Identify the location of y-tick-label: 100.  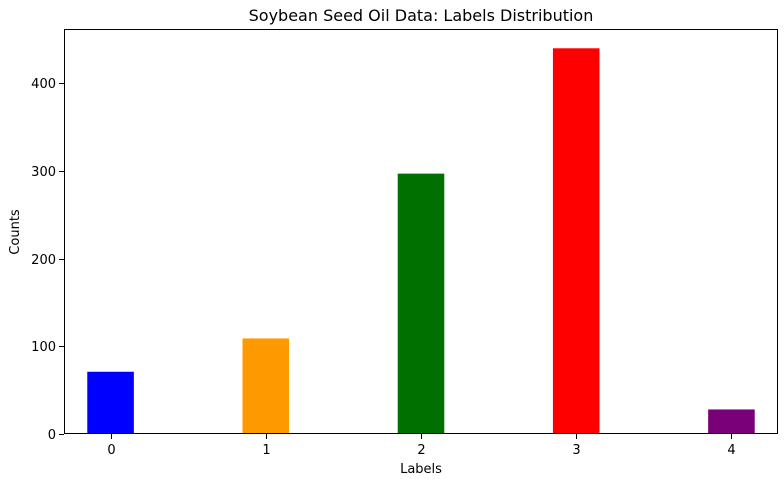
(43, 347).